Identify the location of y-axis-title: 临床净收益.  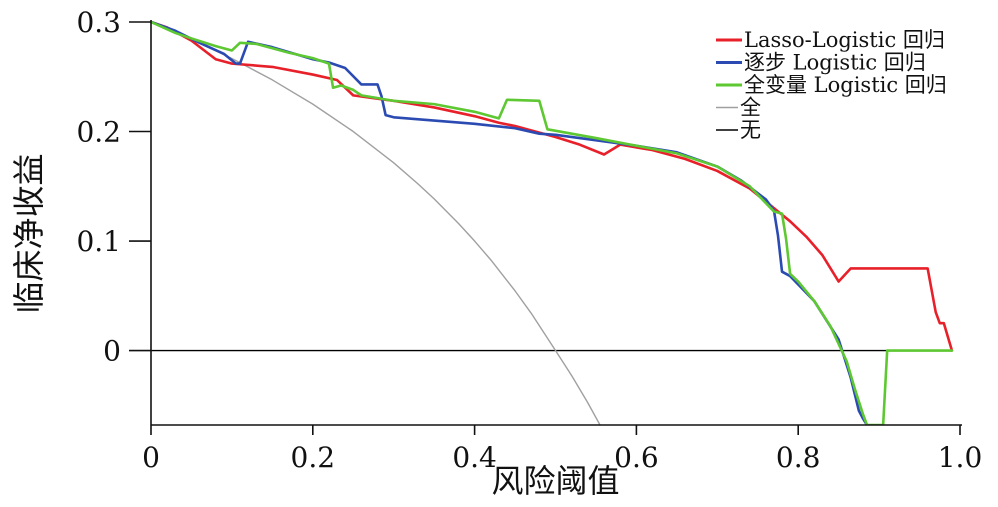
(29, 233).